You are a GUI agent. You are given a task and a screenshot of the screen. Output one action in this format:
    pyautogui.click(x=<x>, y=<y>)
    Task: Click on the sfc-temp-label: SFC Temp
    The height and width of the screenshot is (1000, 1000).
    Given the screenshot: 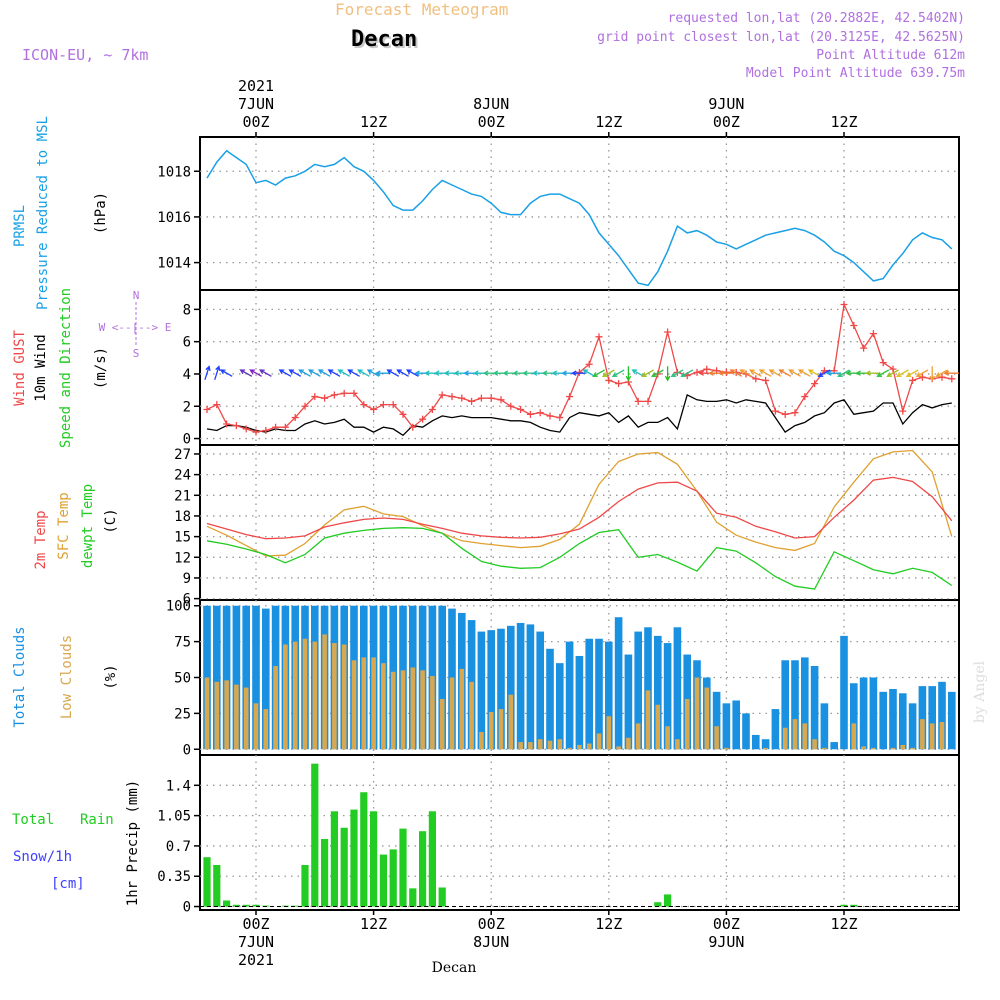 What is the action you would take?
    pyautogui.click(x=64, y=525)
    